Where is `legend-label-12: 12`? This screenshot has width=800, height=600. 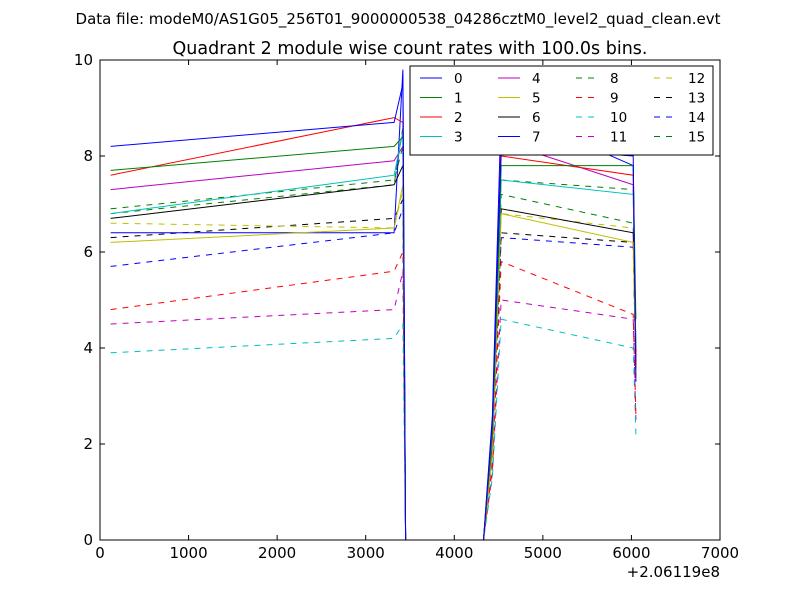
legend-label-12: 12 is located at coordinates (696, 79).